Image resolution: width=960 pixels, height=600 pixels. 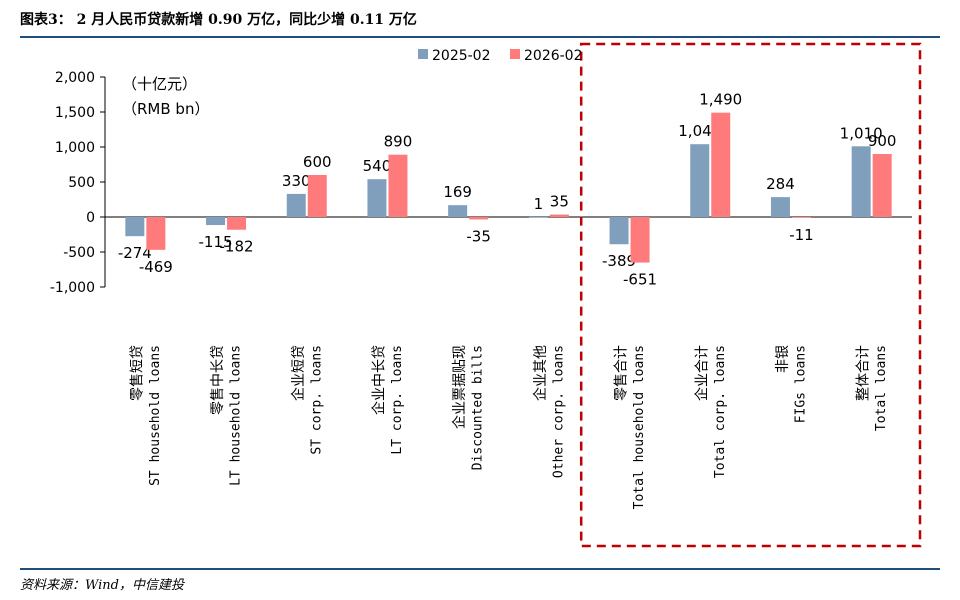 What do you see at coordinates (423, 54) in the screenshot?
I see `legend-swatch-2025` at bounding box center [423, 54].